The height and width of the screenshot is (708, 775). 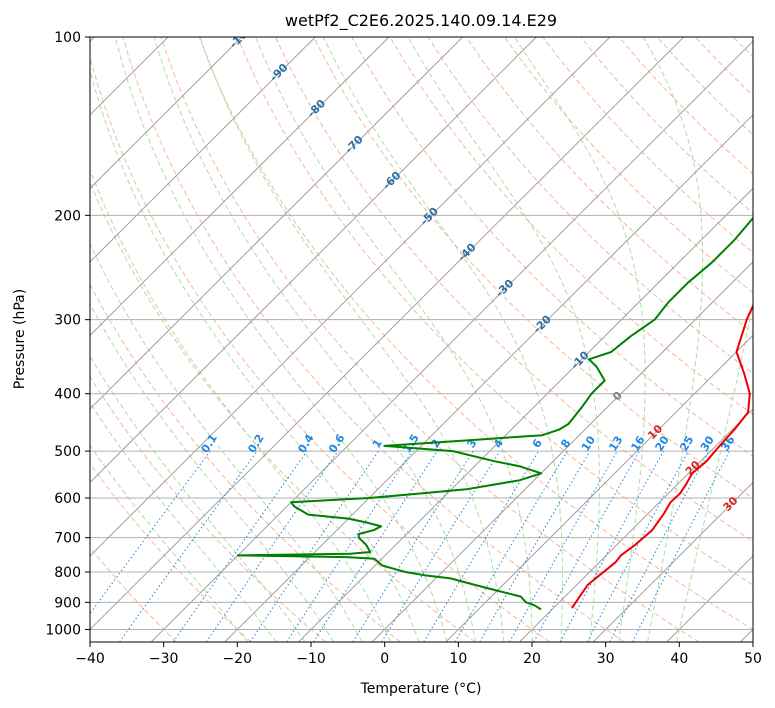 I want to click on y-tick-label: 1000, so click(x=63, y=630).